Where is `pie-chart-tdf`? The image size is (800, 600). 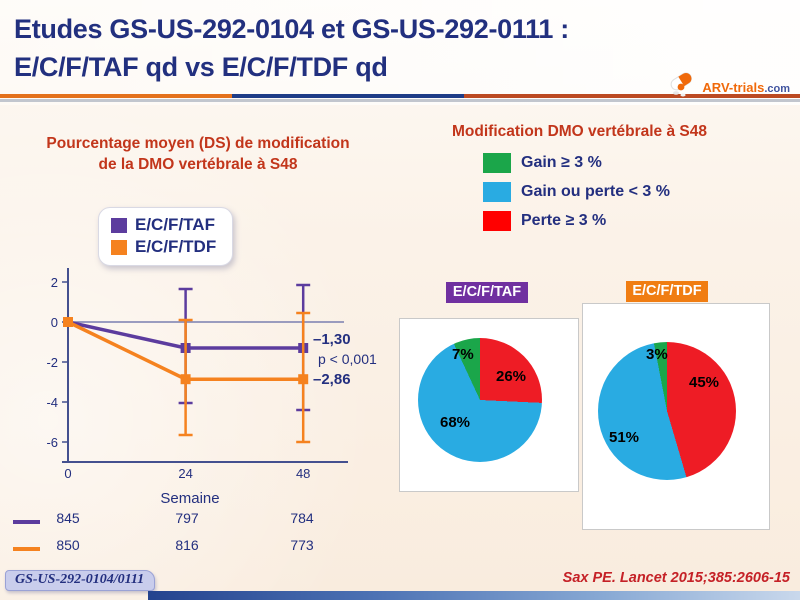 pie-chart-tdf is located at coordinates (667, 411).